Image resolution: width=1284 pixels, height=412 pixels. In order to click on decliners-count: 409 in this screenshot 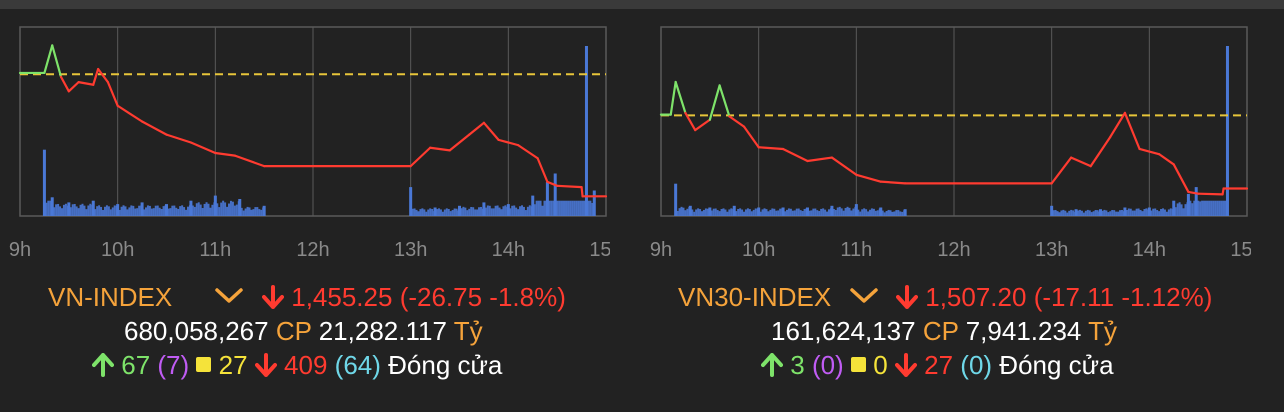, I will do `click(306, 365)`.